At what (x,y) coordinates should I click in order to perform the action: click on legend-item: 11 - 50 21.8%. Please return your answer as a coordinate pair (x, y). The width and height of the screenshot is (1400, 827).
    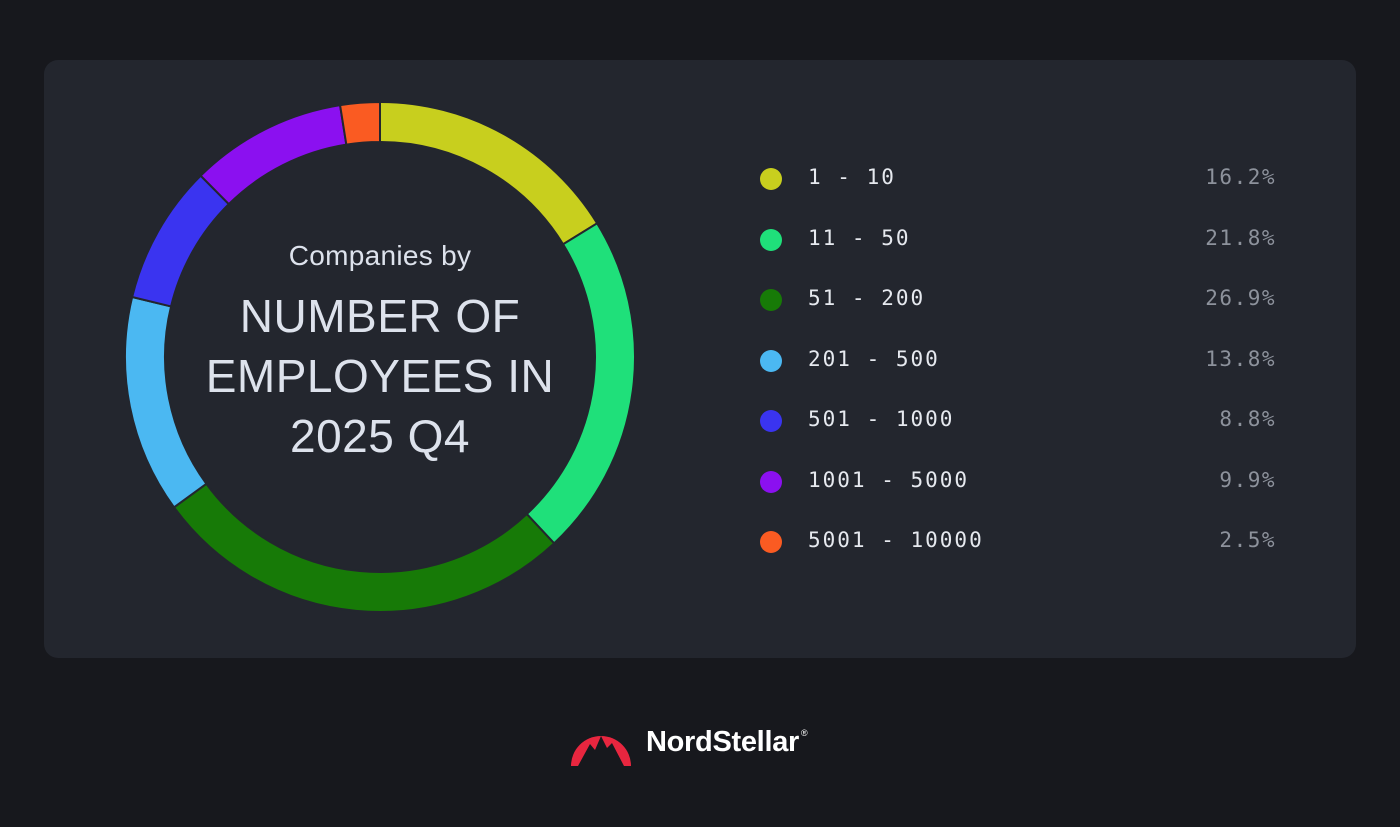
    Looking at the image, I should click on (1020, 251).